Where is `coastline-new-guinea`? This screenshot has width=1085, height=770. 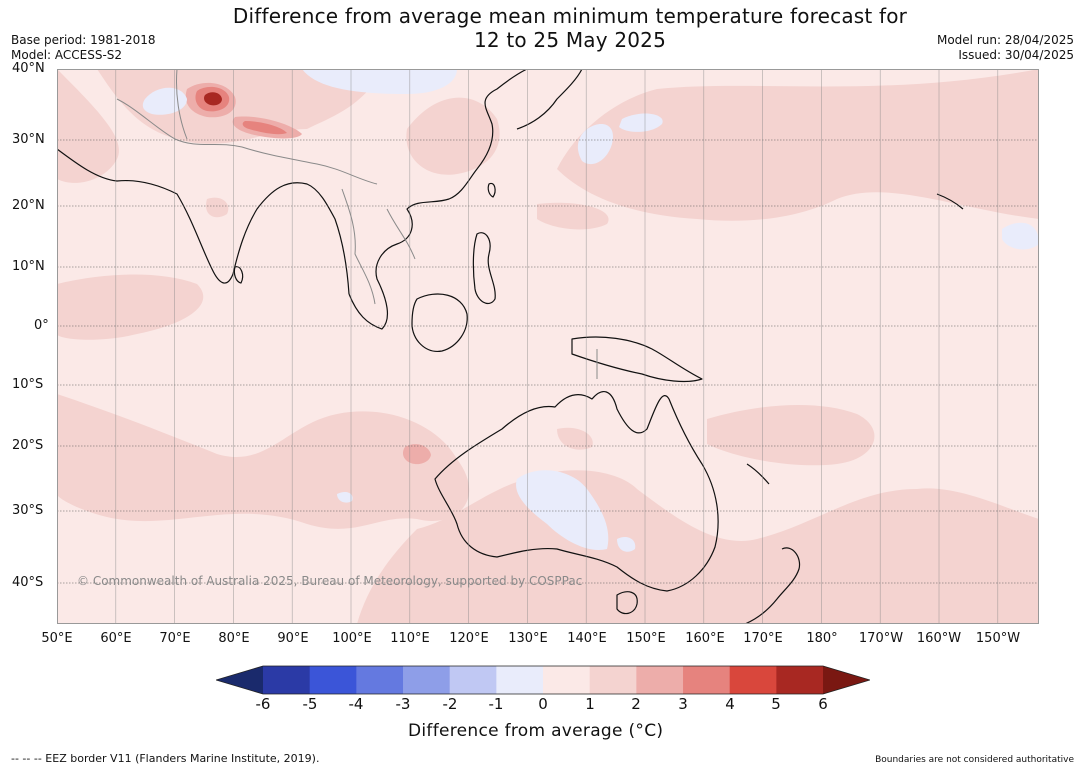 coastline-new-guinea is located at coordinates (637, 359).